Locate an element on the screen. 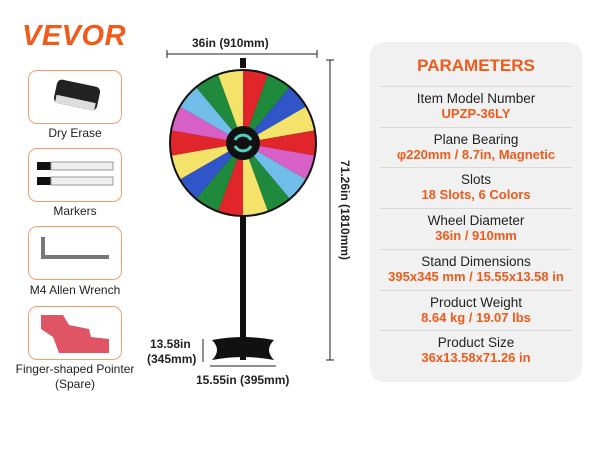 The width and height of the screenshot is (600, 450). parameter-label: Wheel Diameter is located at coordinates (476, 221).